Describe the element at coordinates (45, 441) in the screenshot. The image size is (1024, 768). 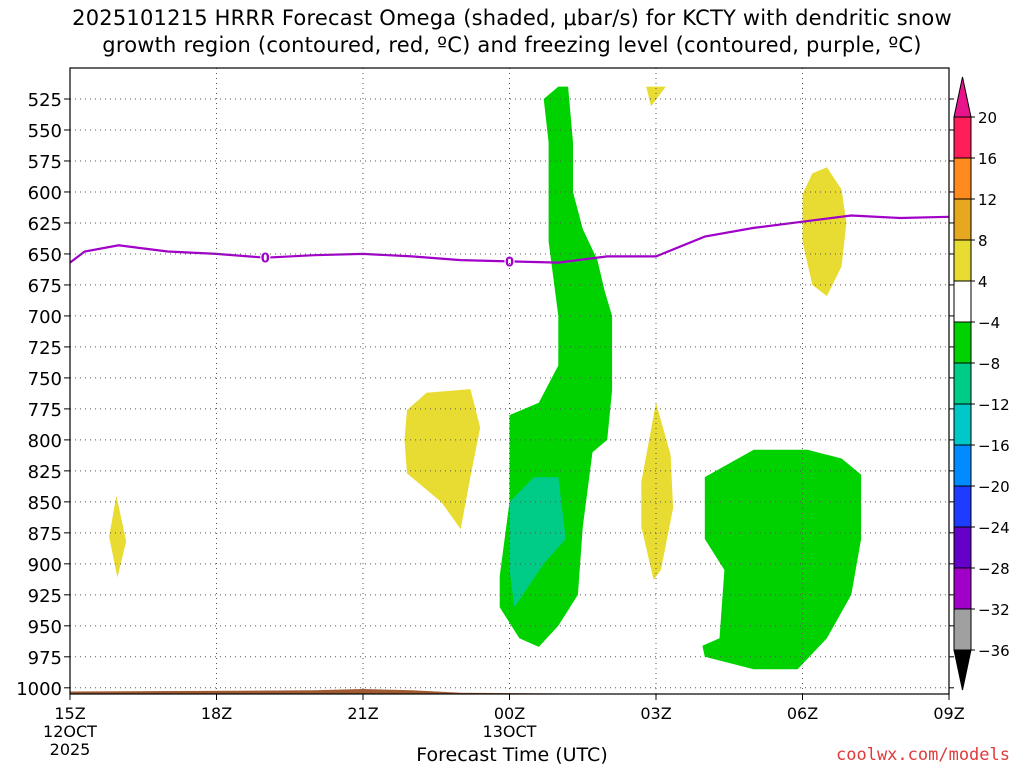
I see `y-tick-label: 800` at that location.